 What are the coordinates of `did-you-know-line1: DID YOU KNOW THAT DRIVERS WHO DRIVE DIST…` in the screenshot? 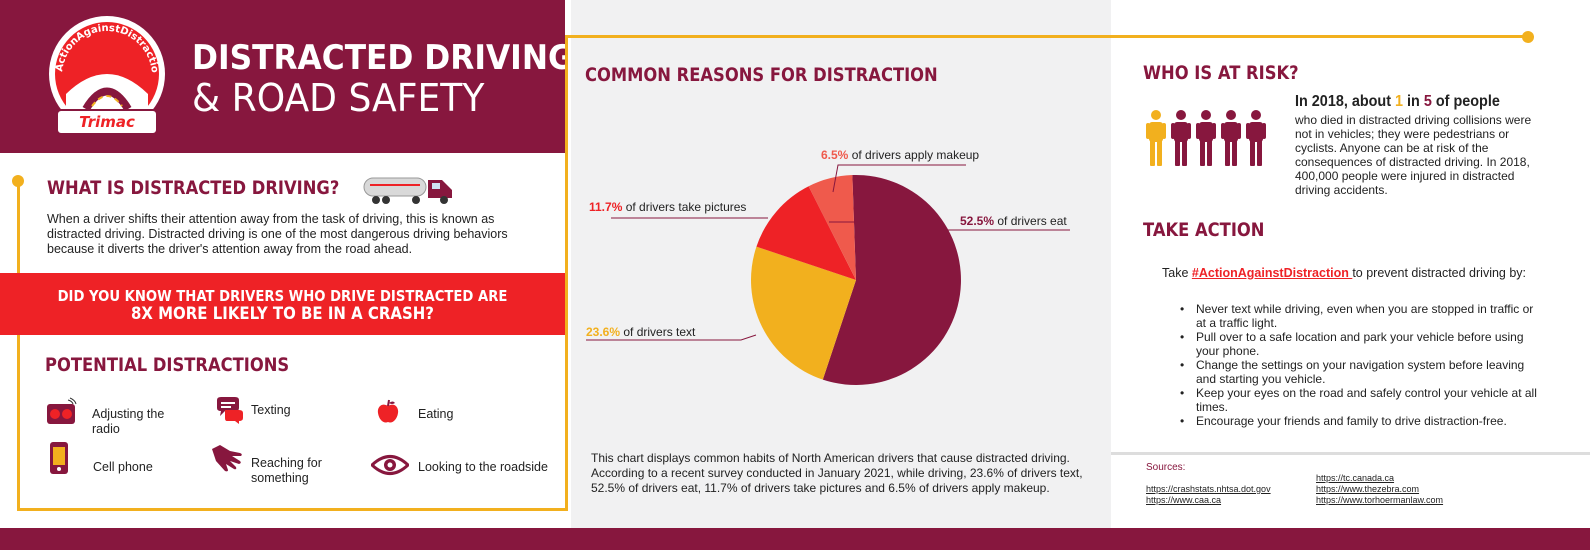 It's located at (282, 296).